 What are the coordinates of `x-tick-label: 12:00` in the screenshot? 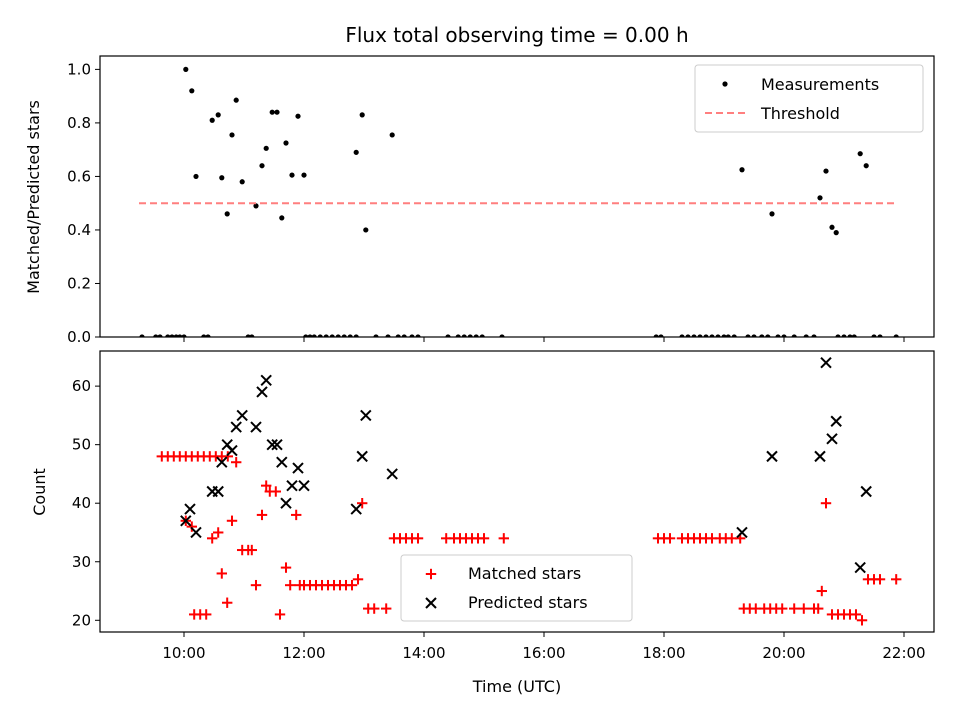 It's located at (303, 653).